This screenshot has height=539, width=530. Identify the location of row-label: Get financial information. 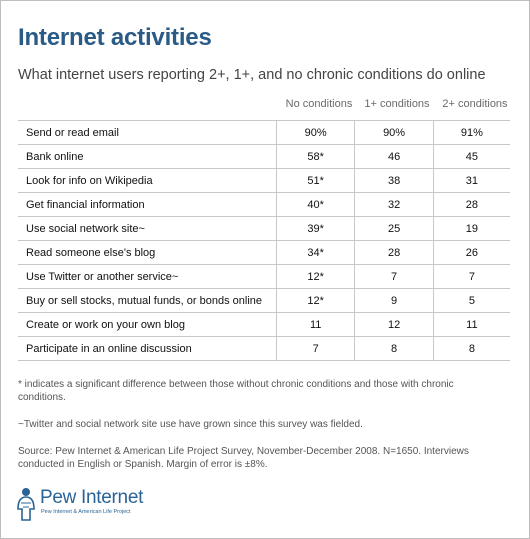
(147, 204).